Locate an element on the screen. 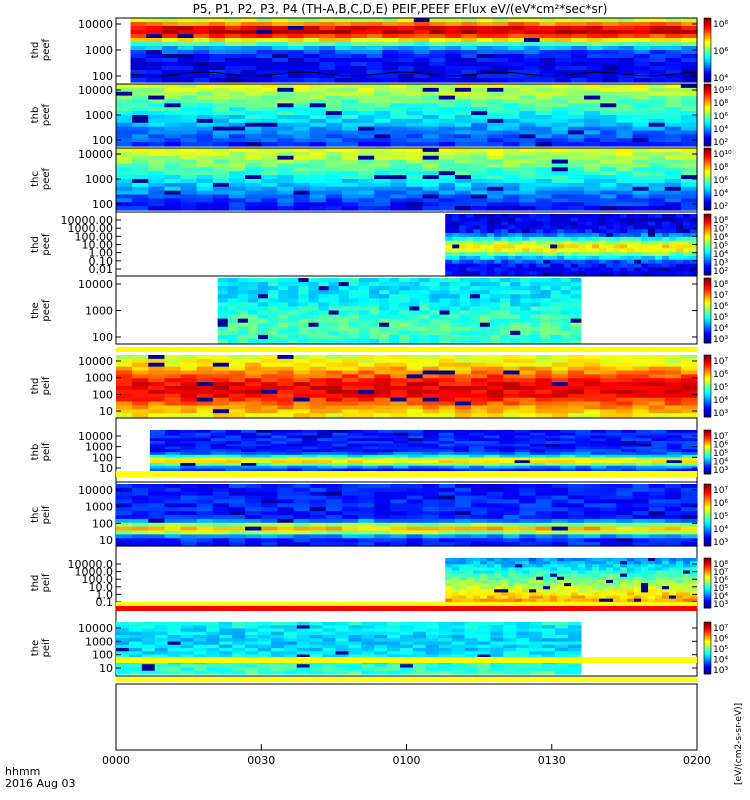  x-tick-label: 0200 is located at coordinates (697, 760).